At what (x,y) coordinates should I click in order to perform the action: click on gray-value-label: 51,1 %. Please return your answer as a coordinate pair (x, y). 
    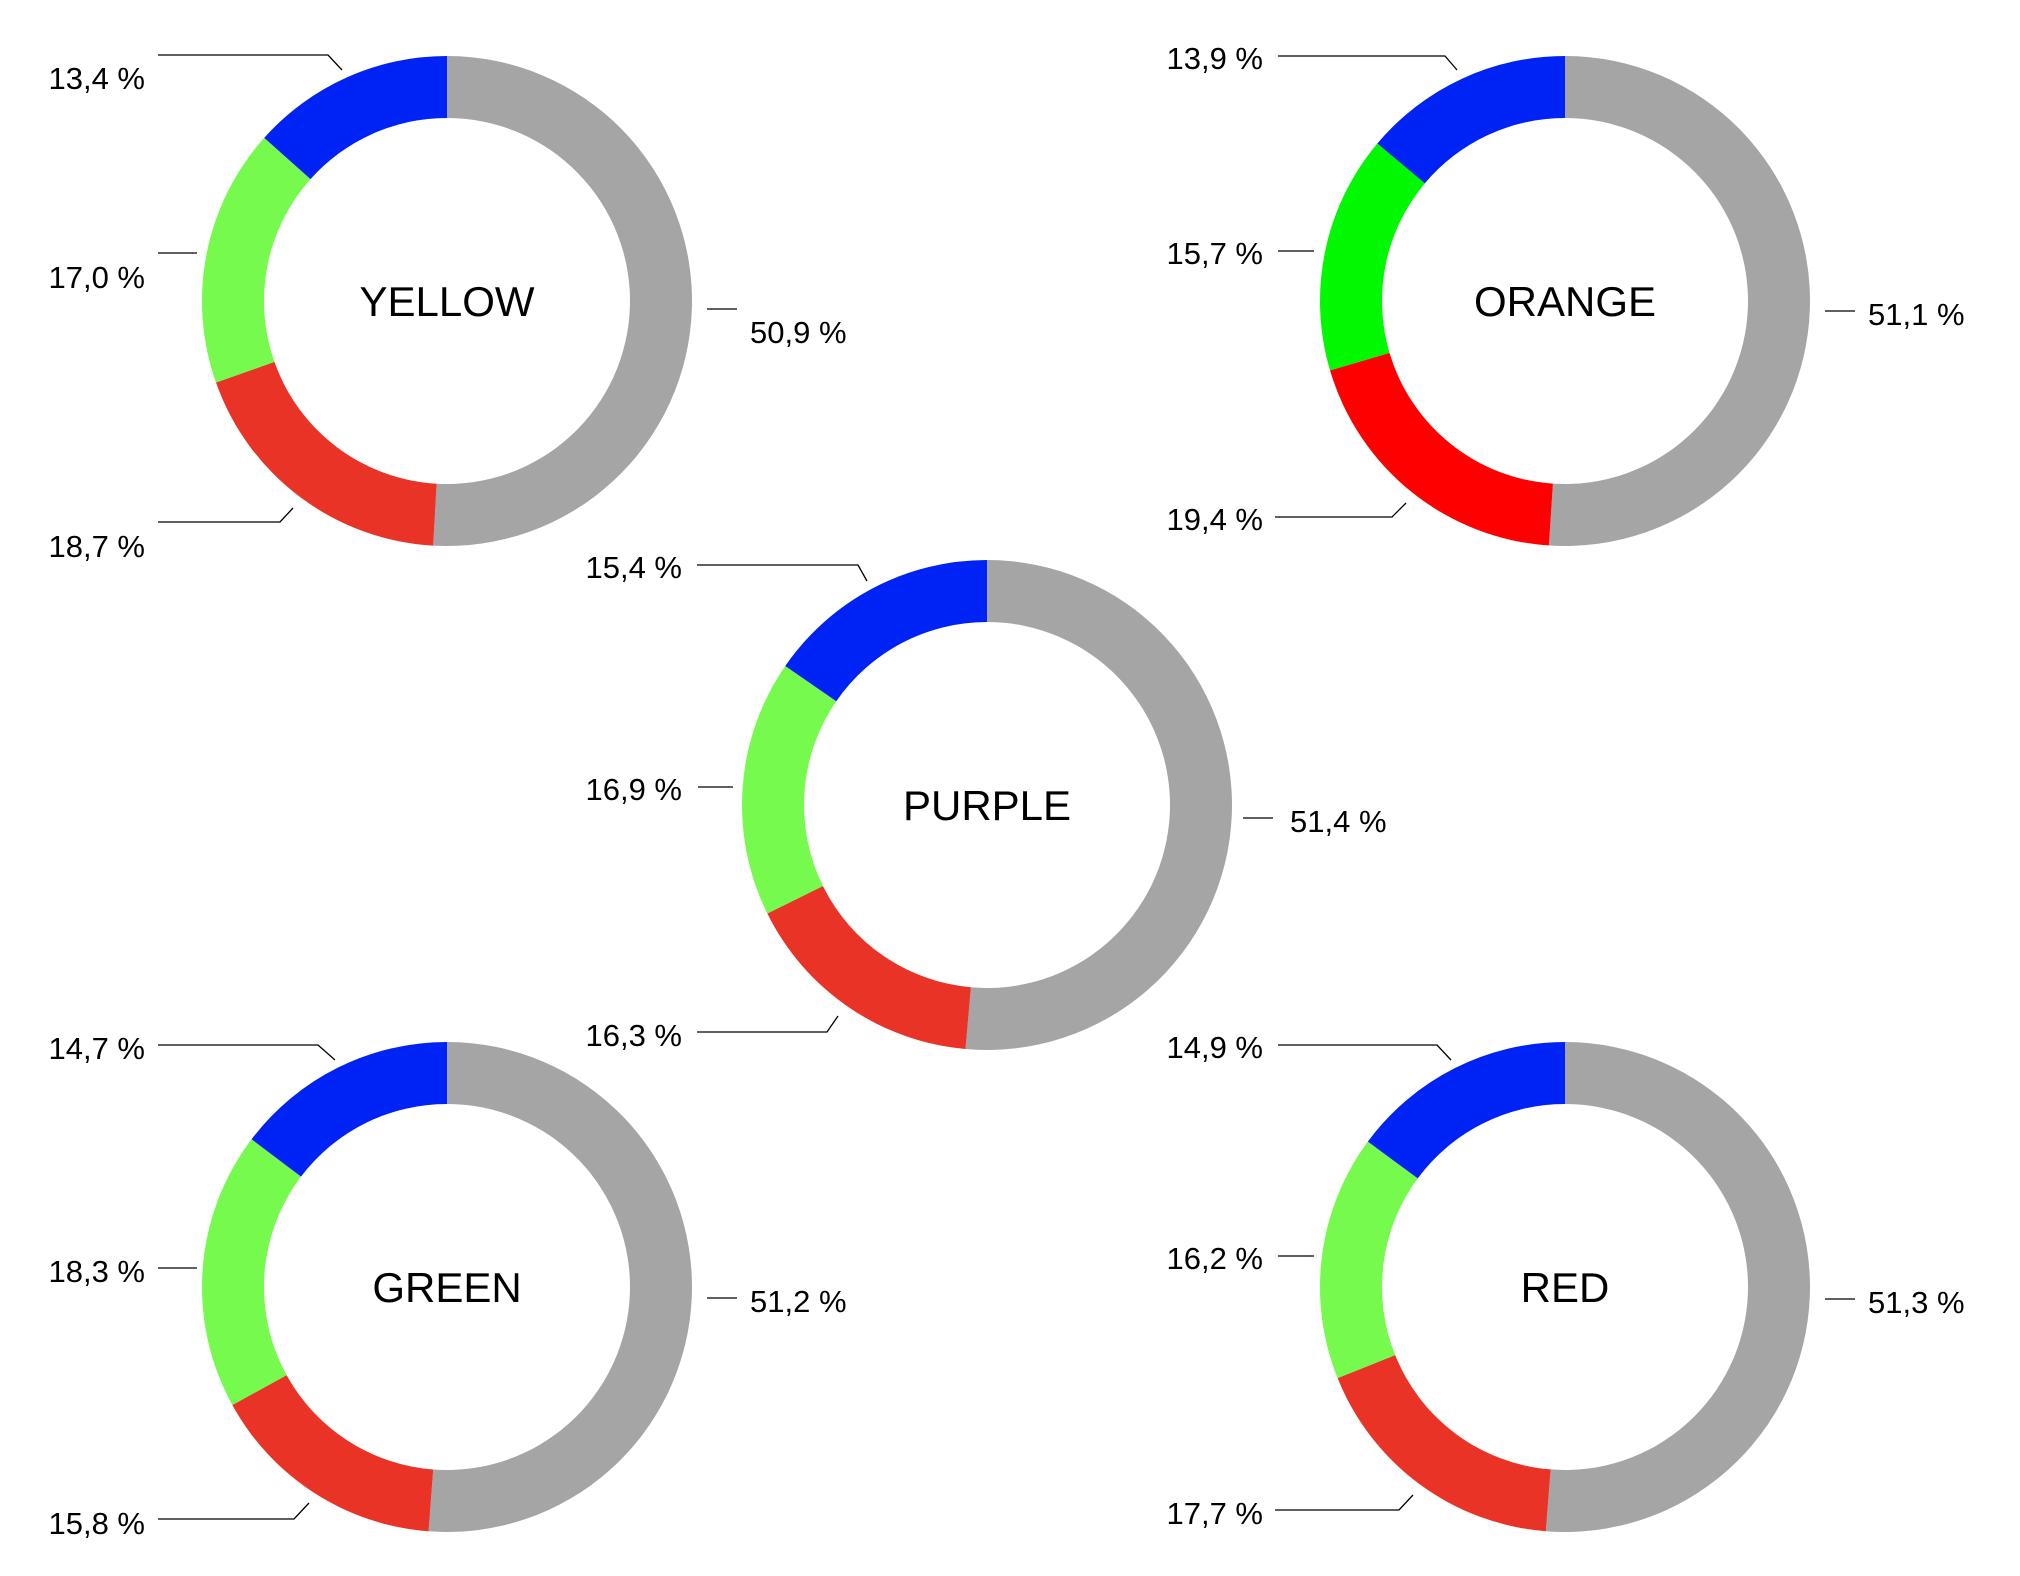
    Looking at the image, I should click on (1916, 314).